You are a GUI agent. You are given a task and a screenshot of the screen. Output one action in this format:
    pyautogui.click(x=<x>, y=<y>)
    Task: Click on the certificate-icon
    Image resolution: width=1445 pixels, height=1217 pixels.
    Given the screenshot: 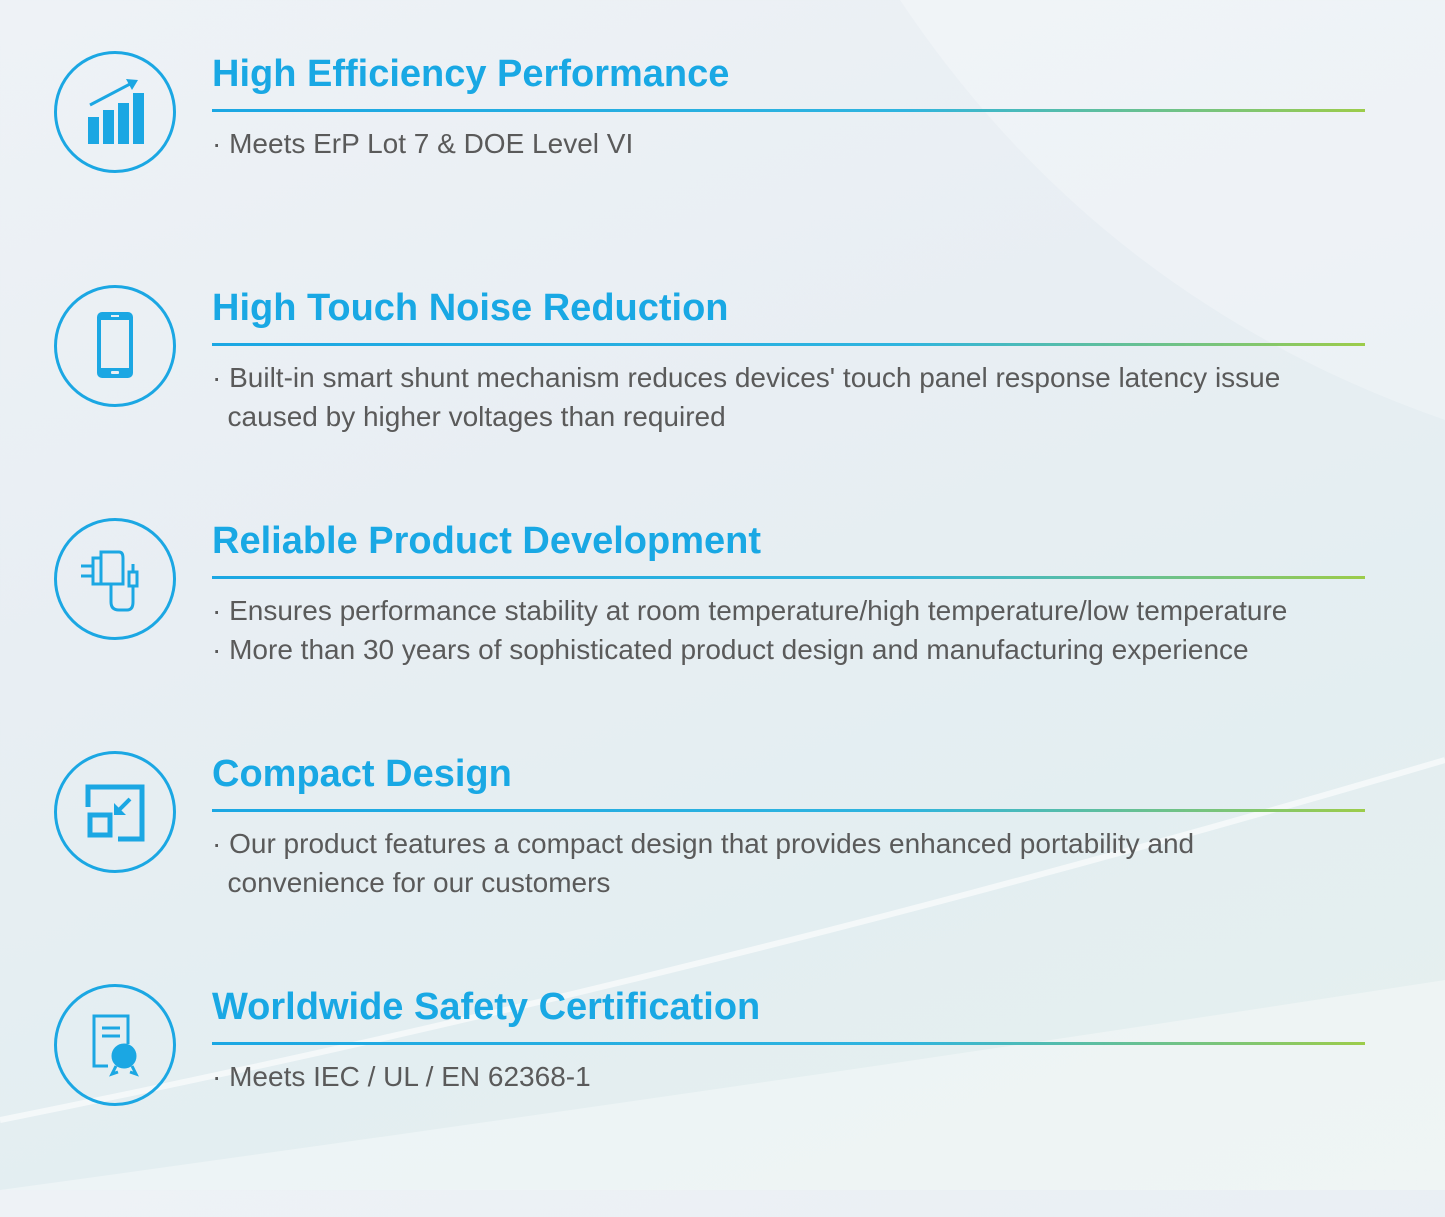 What is the action you would take?
    pyautogui.click(x=115, y=1045)
    